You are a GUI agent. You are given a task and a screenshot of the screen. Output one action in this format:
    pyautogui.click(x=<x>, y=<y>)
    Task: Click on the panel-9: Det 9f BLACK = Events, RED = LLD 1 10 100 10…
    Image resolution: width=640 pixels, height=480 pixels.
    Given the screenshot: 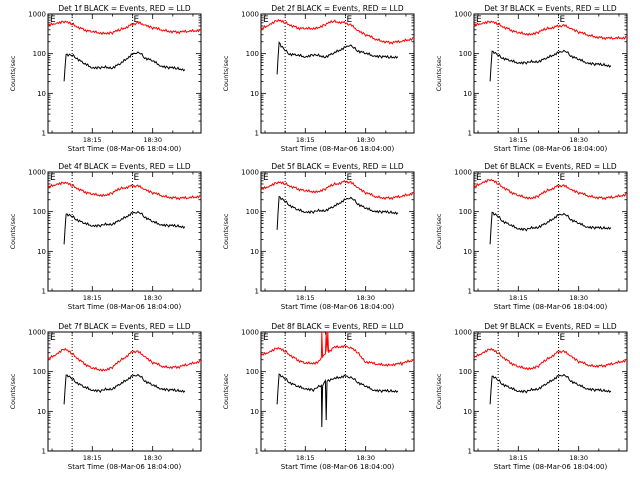 What is the action you would take?
    pyautogui.click(x=531, y=396)
    